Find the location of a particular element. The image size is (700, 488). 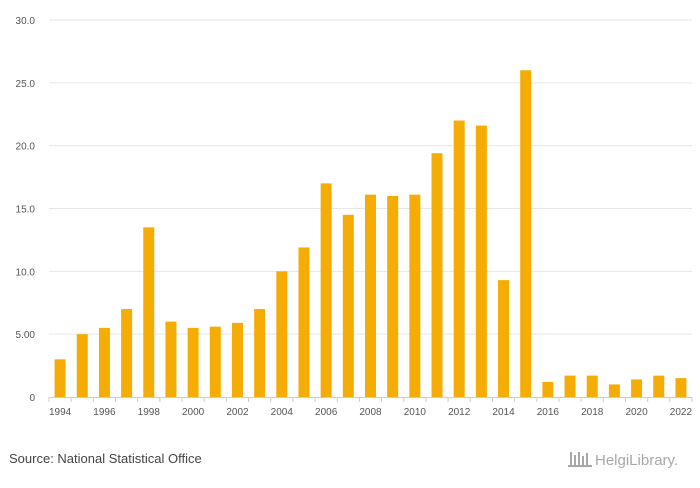

y-tick-label: 15.0 is located at coordinates (26, 210).